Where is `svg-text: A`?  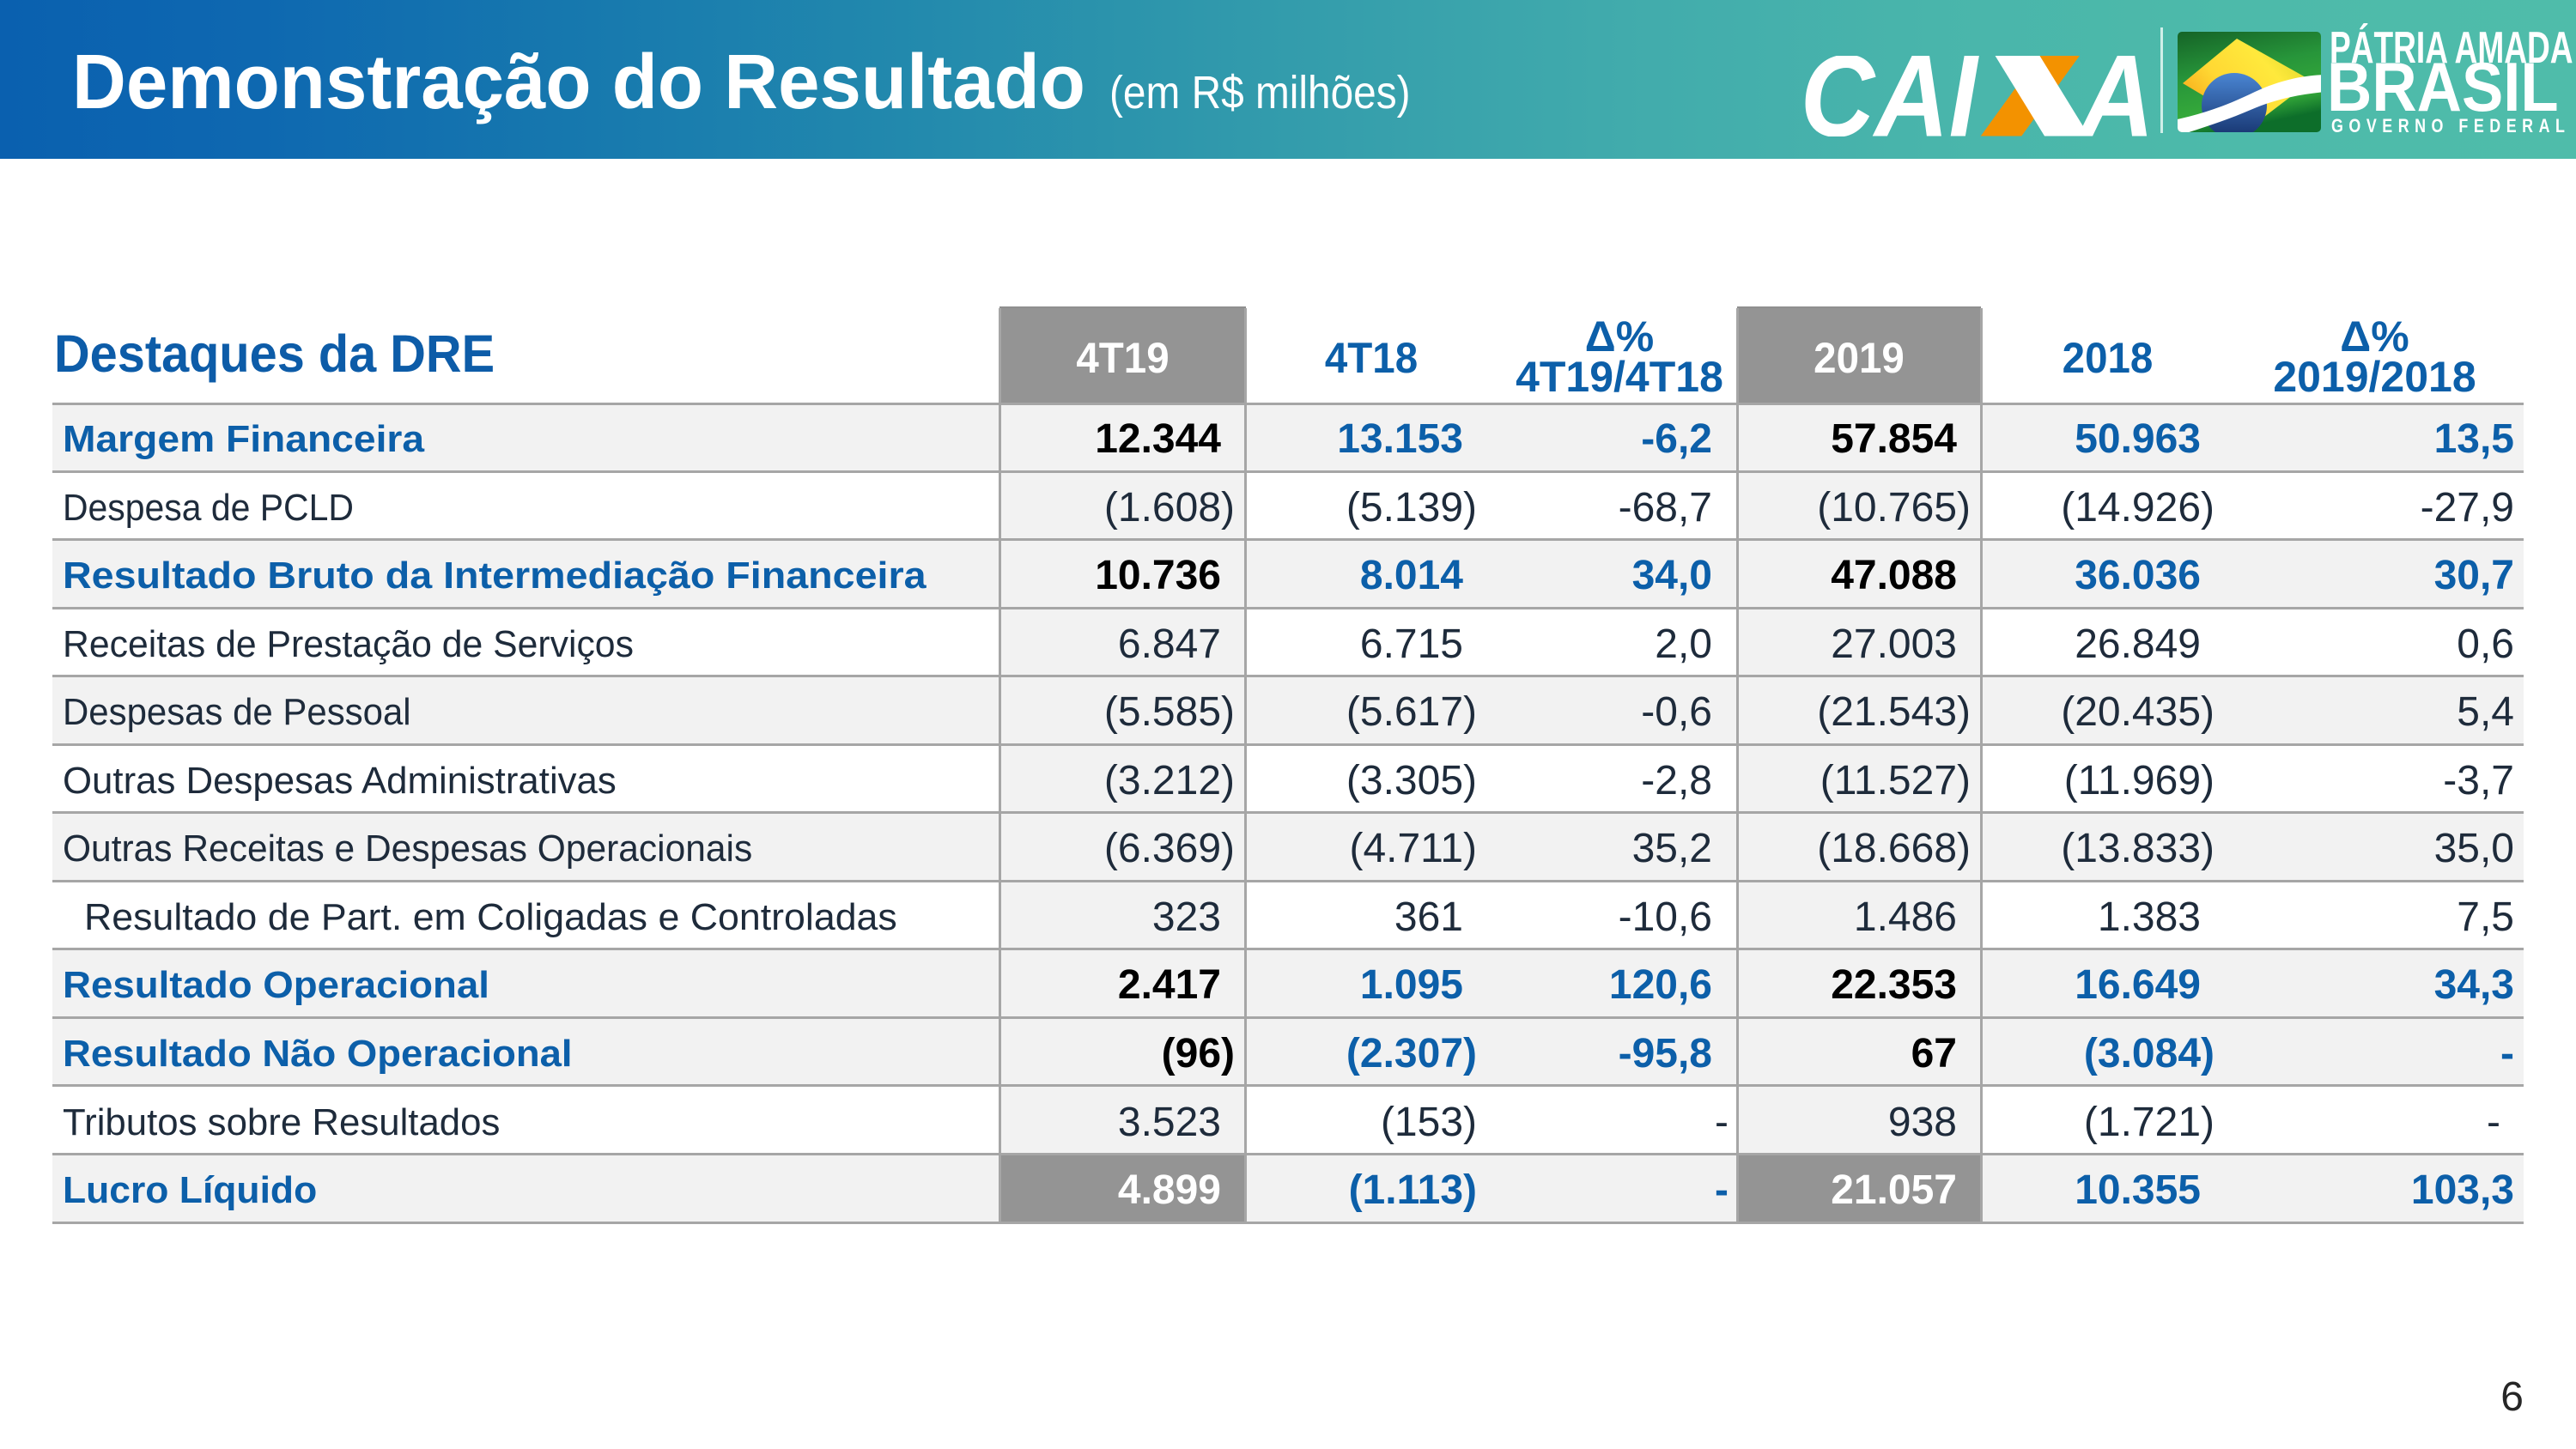 svg-text: A is located at coordinates (2116, 96).